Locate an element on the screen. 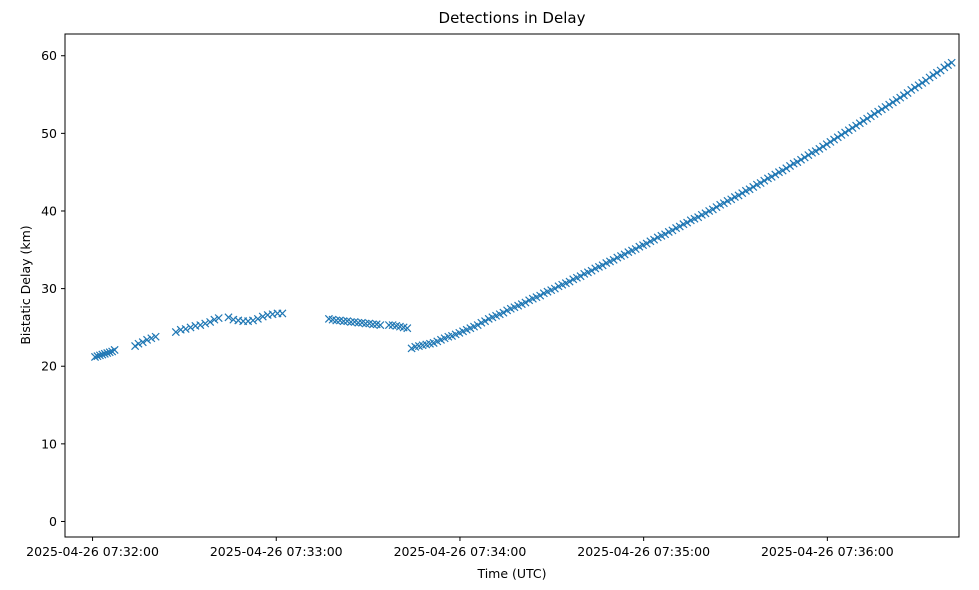 The width and height of the screenshot is (979, 590). x-tick-label: 2025-04-26 07:36:00 is located at coordinates (827, 551).